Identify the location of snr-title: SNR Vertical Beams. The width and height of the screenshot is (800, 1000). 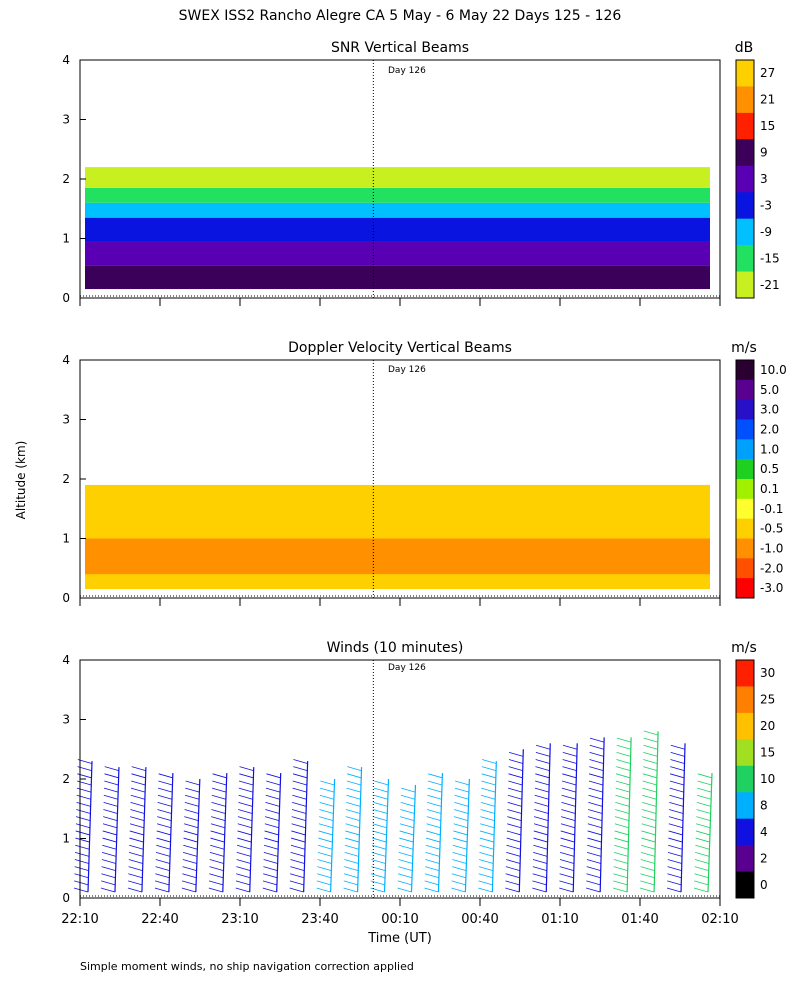
(400, 48).